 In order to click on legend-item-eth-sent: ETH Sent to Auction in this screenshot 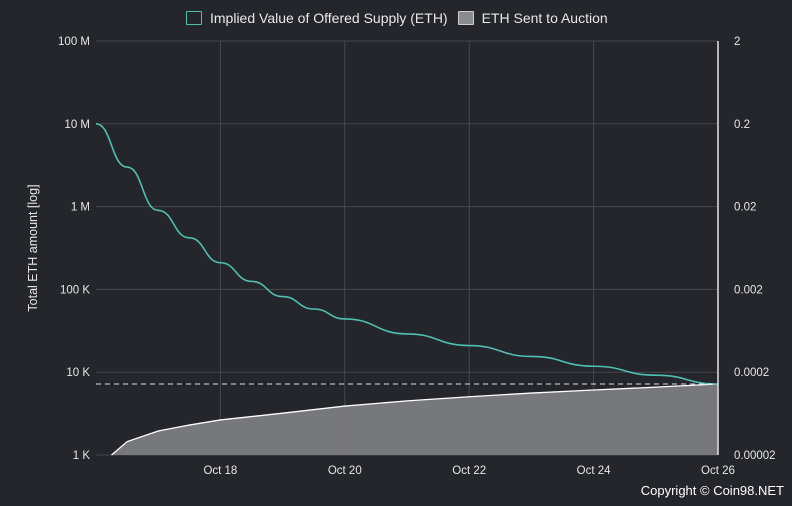, I will do `click(532, 18)`.